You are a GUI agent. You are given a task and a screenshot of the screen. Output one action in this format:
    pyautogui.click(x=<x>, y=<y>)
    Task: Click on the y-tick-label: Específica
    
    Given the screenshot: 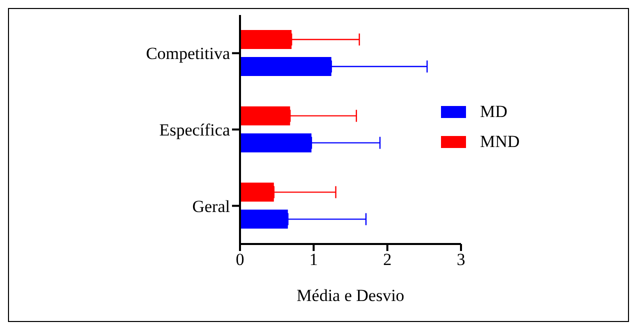 What is the action you would take?
    pyautogui.click(x=194, y=130)
    